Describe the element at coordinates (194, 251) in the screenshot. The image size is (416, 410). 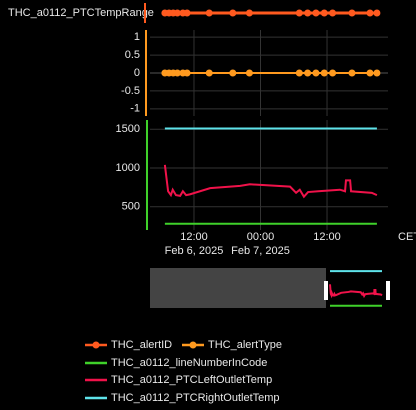
I see `x-tick-date: Feb 6, 2025` at that location.